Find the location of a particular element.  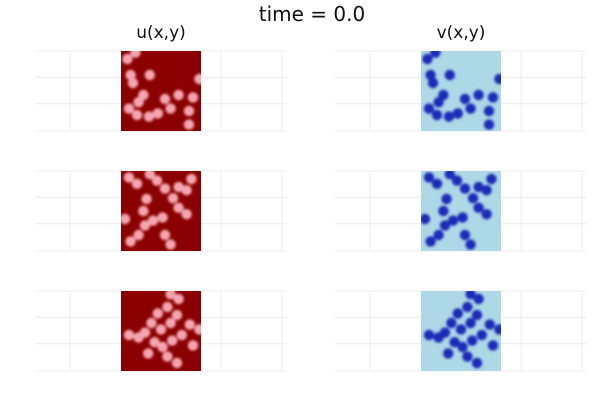

figure-title: time = 0.0 is located at coordinates (312, 14).